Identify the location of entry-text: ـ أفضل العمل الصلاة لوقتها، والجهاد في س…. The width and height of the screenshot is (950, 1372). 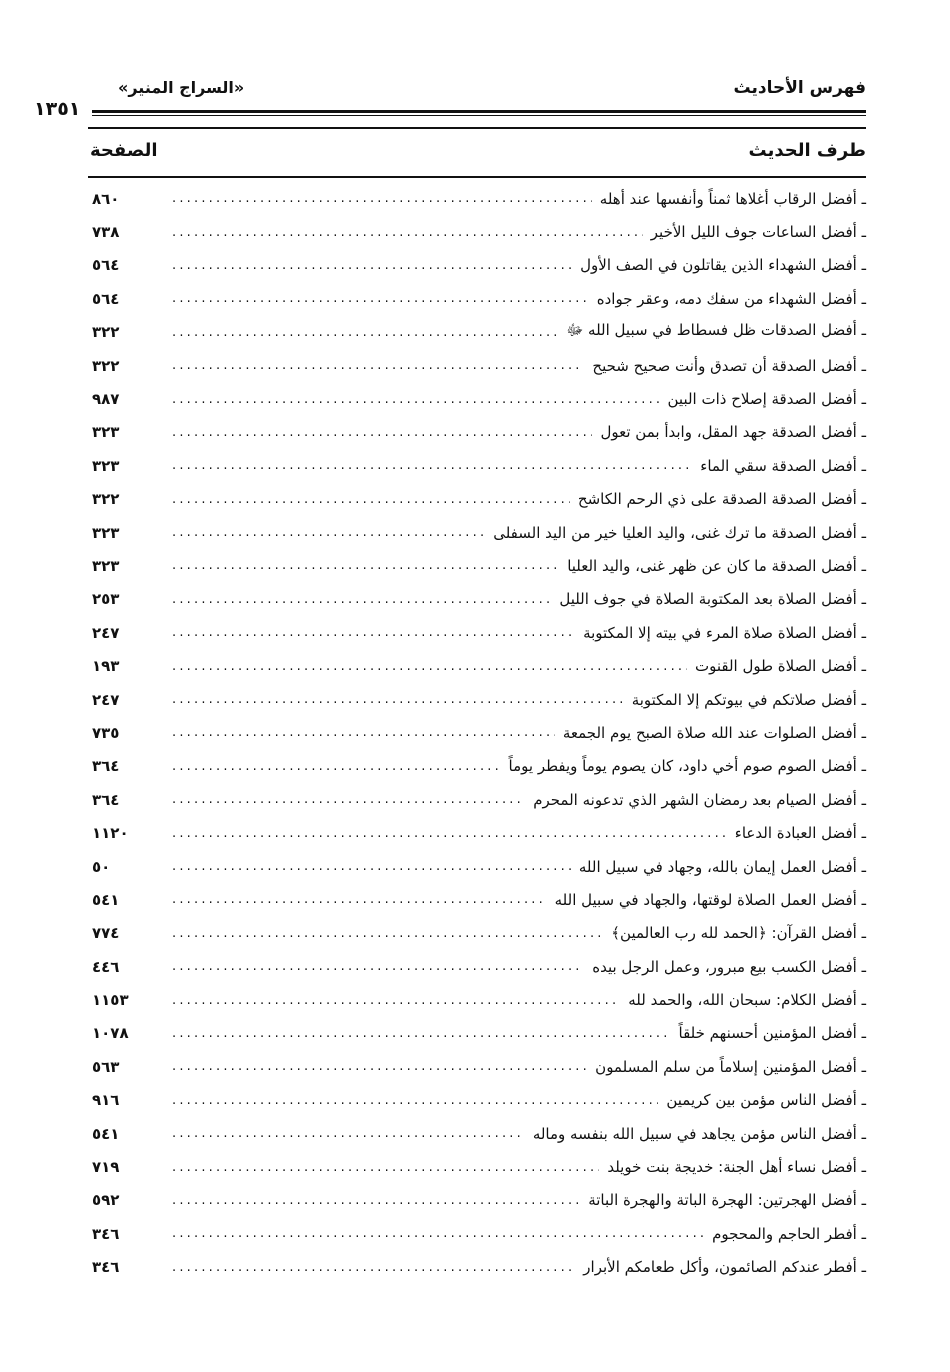
(710, 899).